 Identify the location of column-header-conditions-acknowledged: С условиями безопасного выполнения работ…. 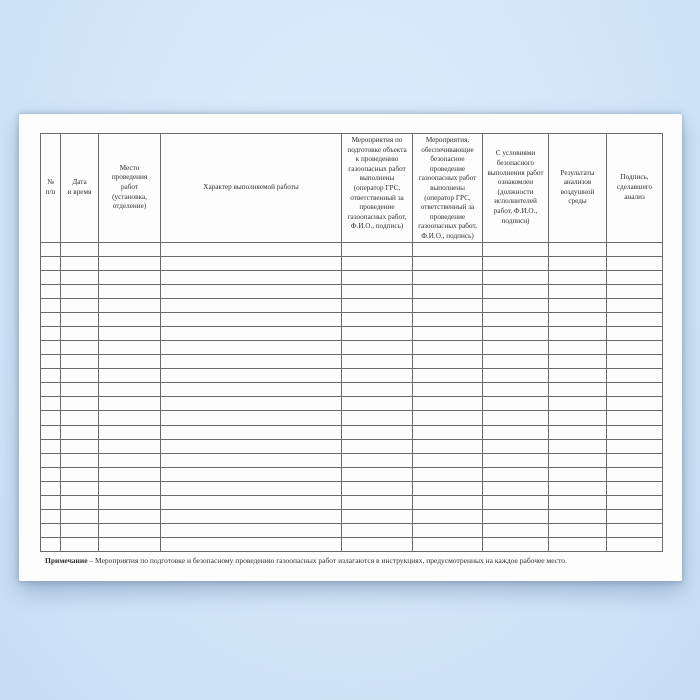
(515, 188).